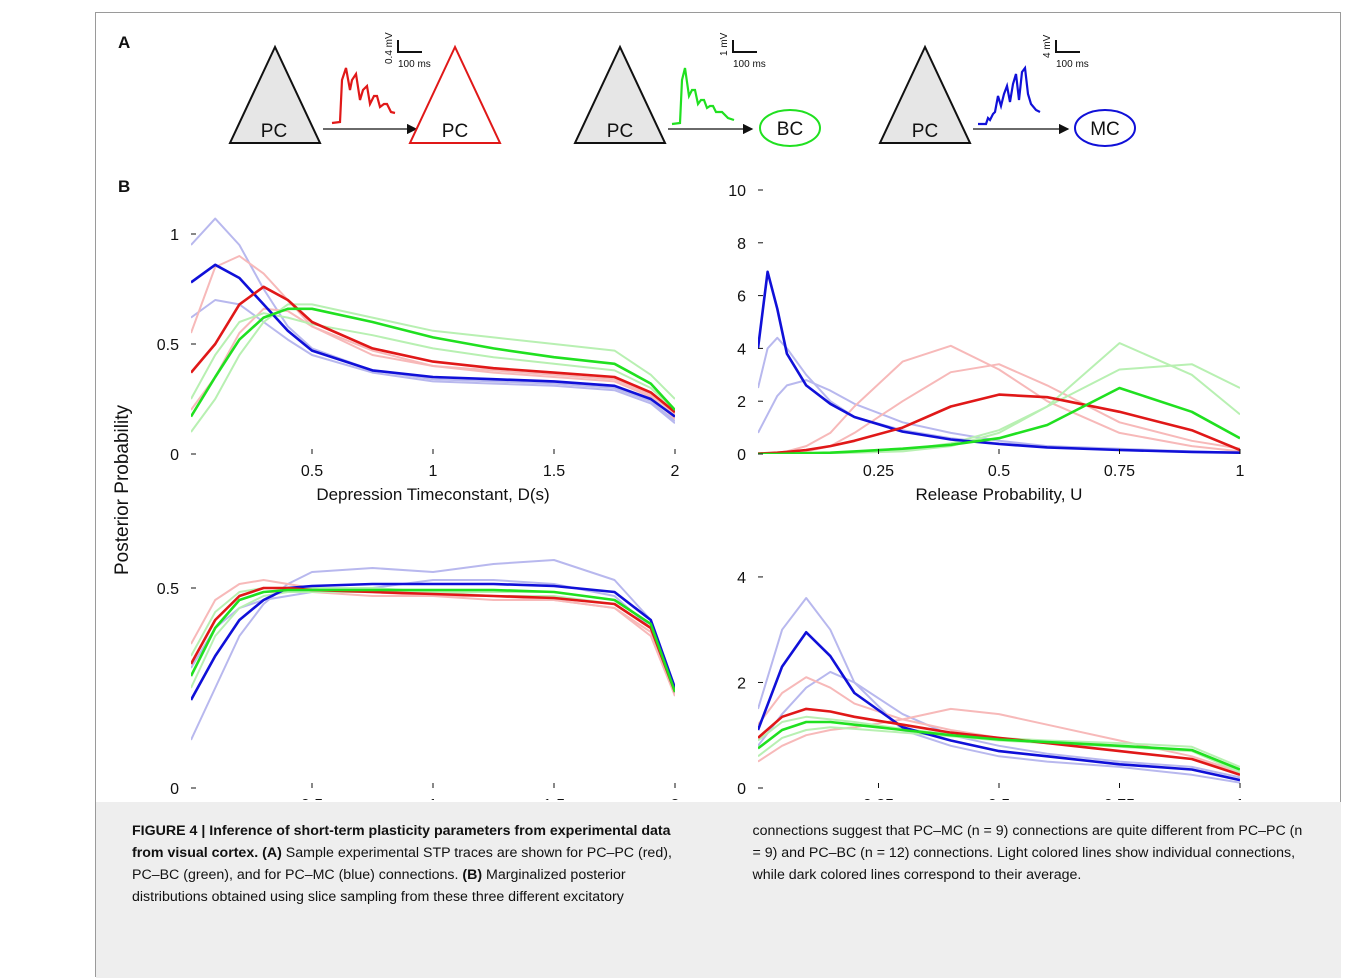 This screenshot has height=978, width=1355. I want to click on y-tick-label: 10, so click(737, 191).